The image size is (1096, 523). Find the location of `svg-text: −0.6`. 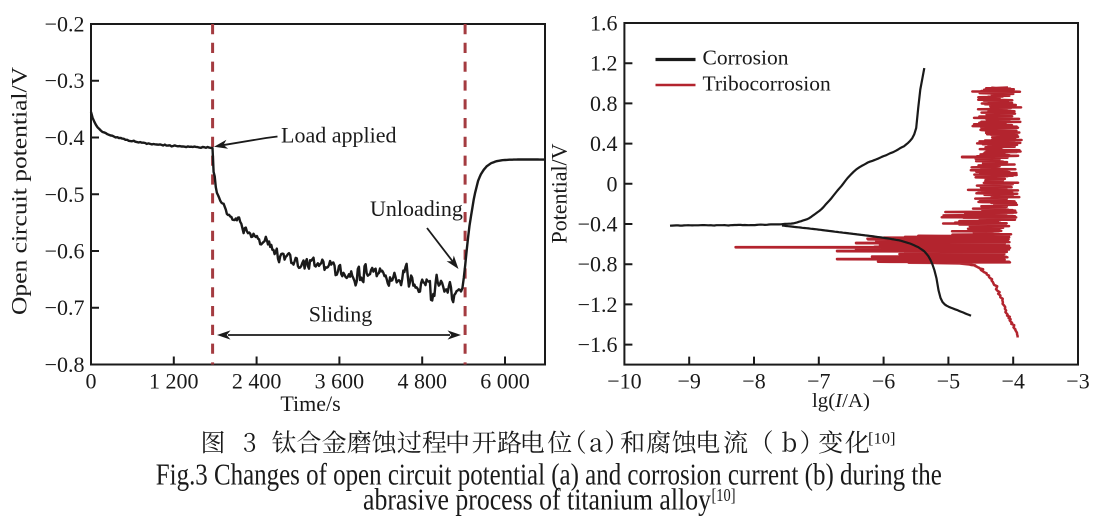

svg-text: −0.6 is located at coordinates (65, 251).